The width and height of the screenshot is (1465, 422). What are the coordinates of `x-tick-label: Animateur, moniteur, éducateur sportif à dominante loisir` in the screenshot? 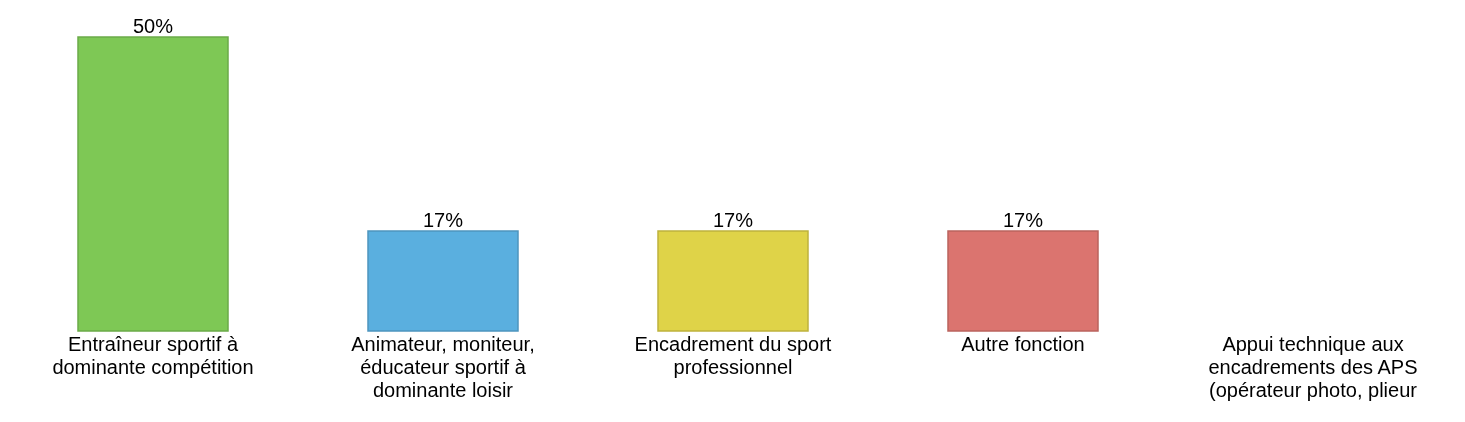 It's located at (443, 367).